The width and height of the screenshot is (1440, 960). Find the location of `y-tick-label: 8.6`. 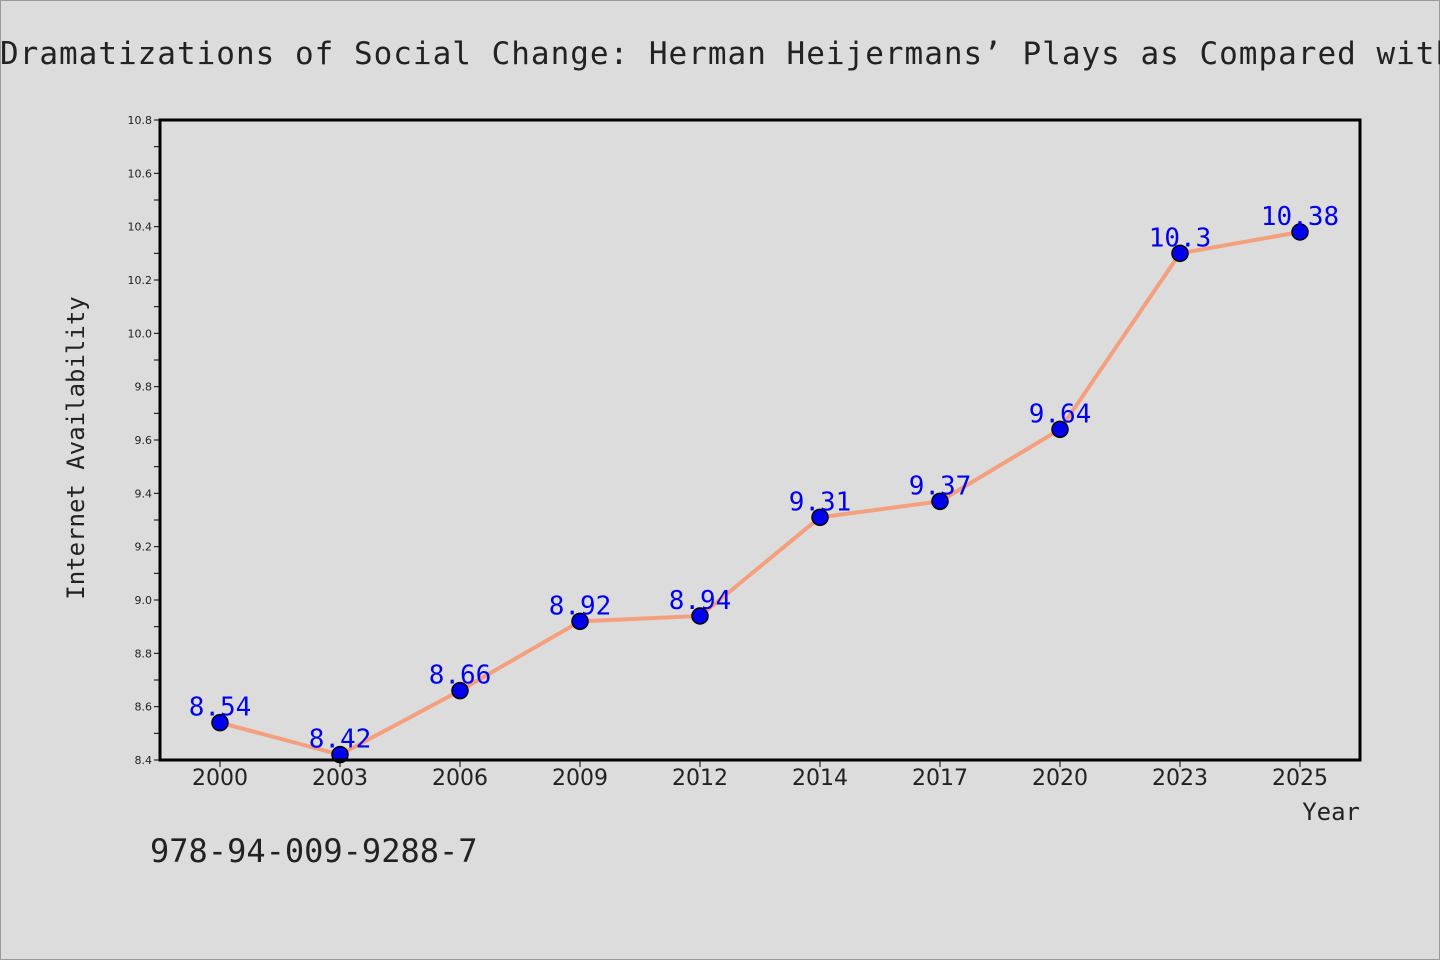

y-tick-label: 8.6 is located at coordinates (144, 707).